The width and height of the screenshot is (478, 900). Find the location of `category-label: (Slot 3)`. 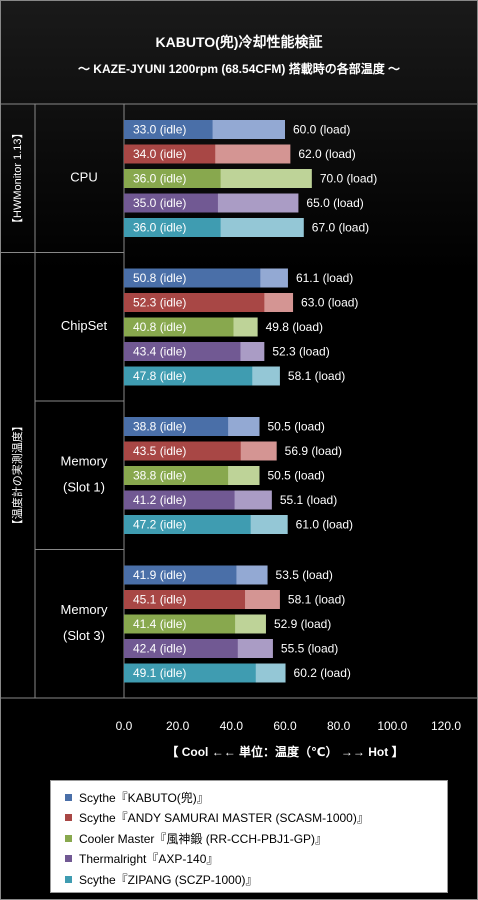

category-label: (Slot 3) is located at coordinates (84, 635).